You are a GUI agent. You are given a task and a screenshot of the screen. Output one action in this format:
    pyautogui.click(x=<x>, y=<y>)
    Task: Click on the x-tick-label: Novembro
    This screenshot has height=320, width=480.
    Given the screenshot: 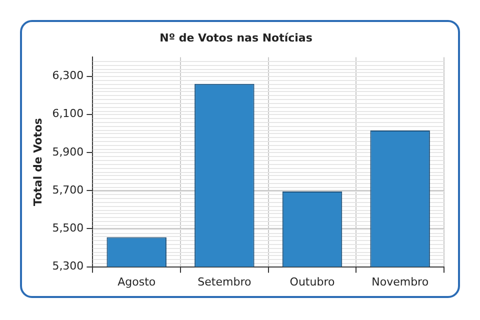 What is the action you would take?
    pyautogui.click(x=400, y=281)
    